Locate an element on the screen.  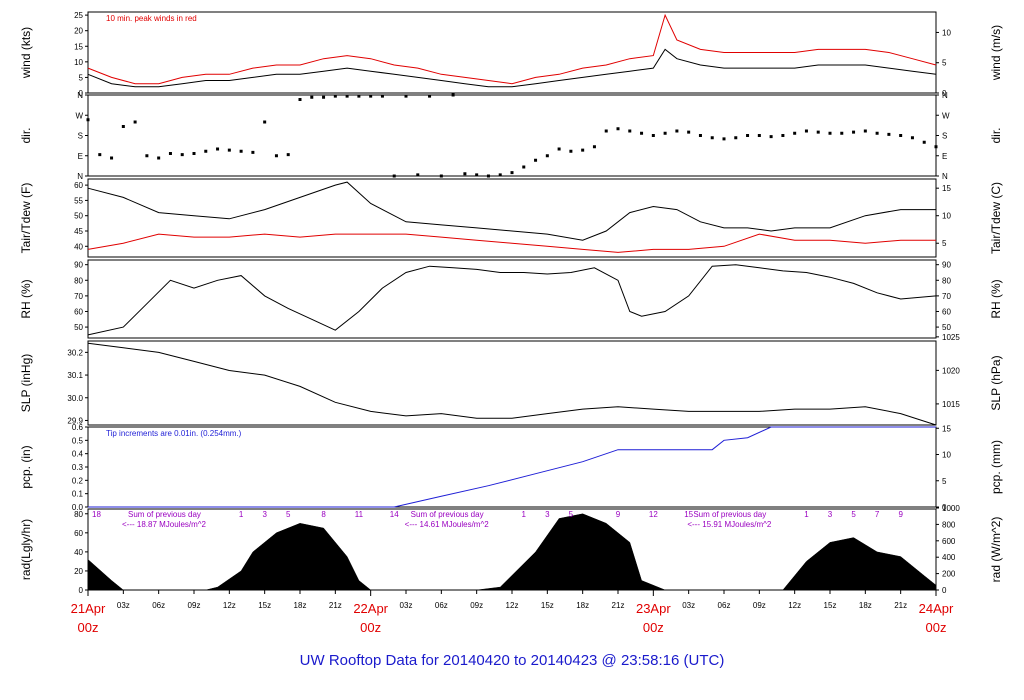
x-hour-label: 06z is located at coordinates (441, 605).